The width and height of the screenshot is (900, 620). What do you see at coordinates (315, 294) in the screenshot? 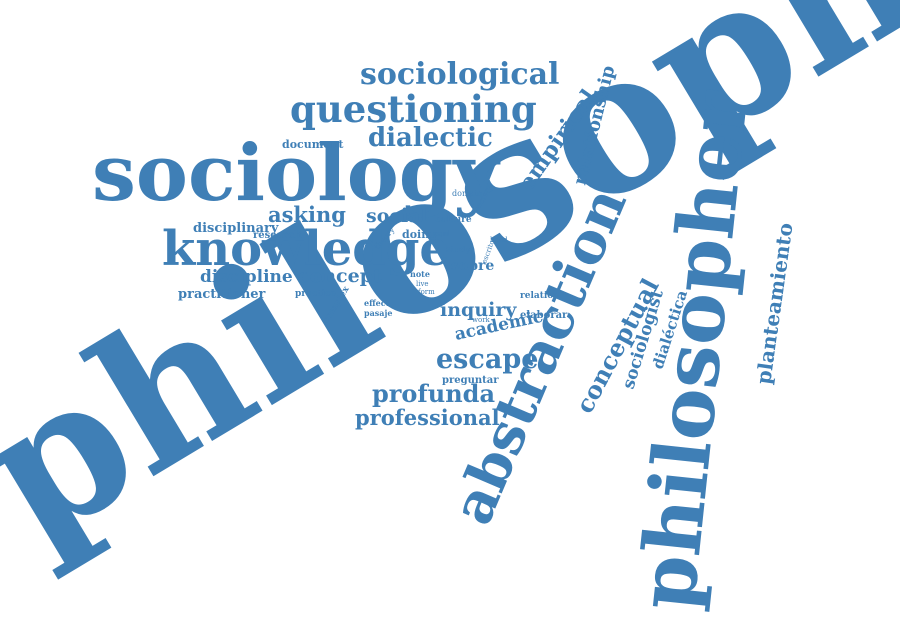
I see `word-practice: practice` at bounding box center [315, 294].